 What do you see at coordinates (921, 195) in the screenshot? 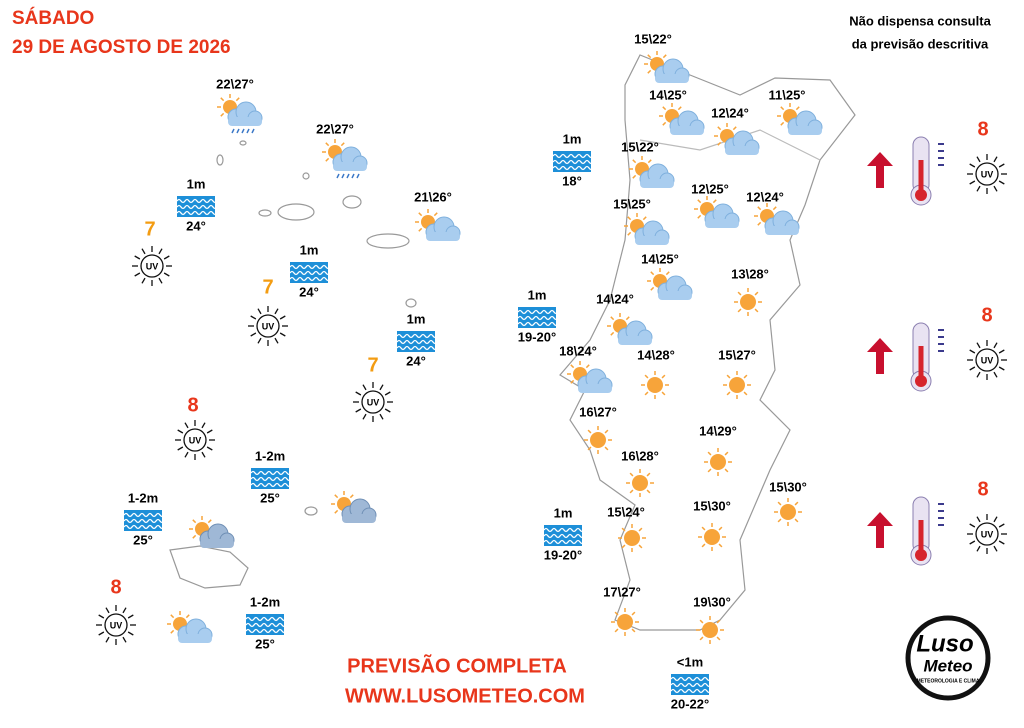
I see `thermo-red` at bounding box center [921, 195].